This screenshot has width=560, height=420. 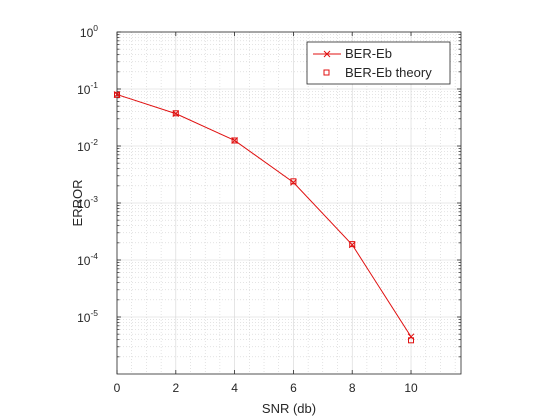 What do you see at coordinates (89, 31) in the screenshot?
I see `y-tick-label: 10⁰` at bounding box center [89, 31].